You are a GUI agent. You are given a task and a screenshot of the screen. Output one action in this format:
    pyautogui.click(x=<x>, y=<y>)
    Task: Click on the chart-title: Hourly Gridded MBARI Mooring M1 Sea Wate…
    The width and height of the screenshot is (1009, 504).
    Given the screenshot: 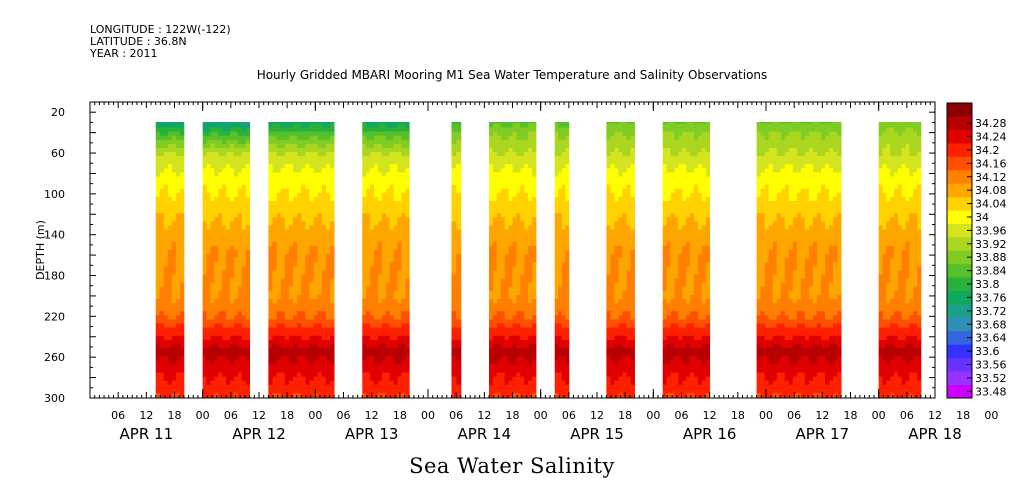 What is the action you would take?
    pyautogui.click(x=512, y=75)
    